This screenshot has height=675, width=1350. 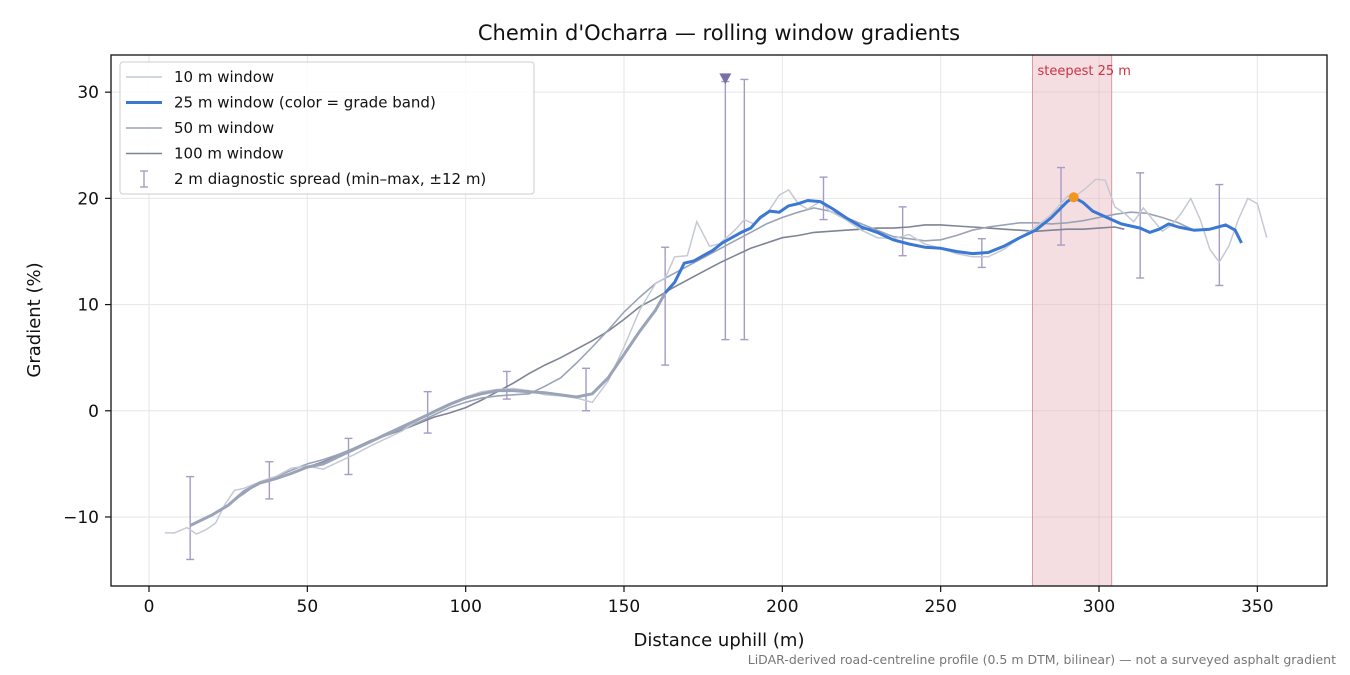 I want to click on legend-label: 50 m window, so click(x=224, y=128).